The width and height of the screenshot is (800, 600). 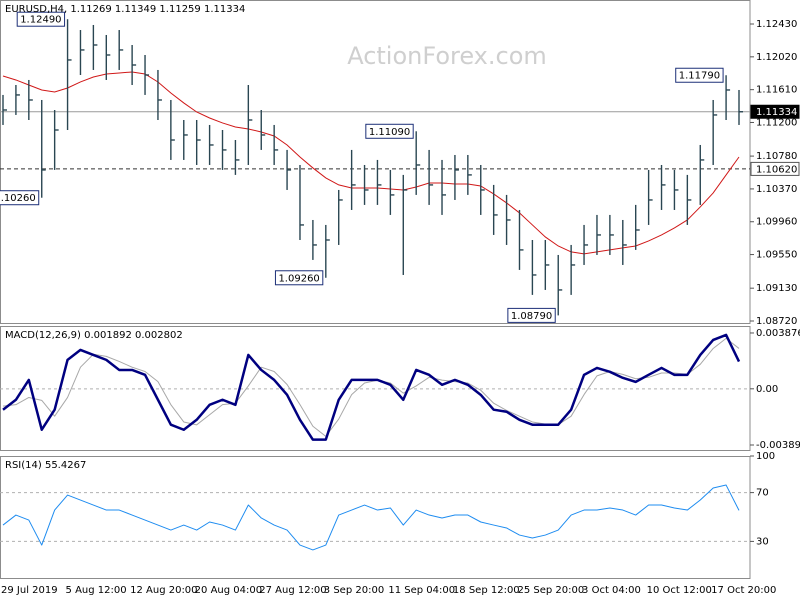 I want to click on x-tick-label: 11 Sep 04:00, so click(x=421, y=590).